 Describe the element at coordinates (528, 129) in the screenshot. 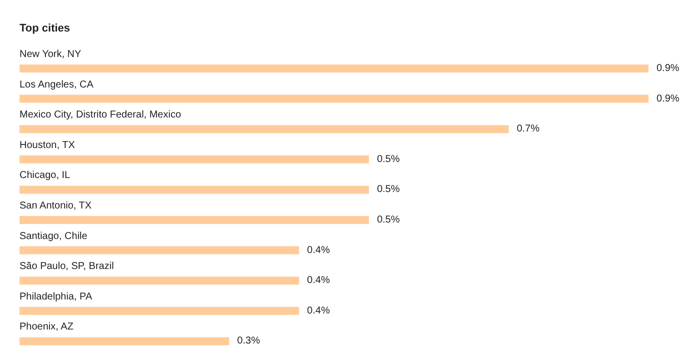

I see `data-label: 0.7%` at that location.